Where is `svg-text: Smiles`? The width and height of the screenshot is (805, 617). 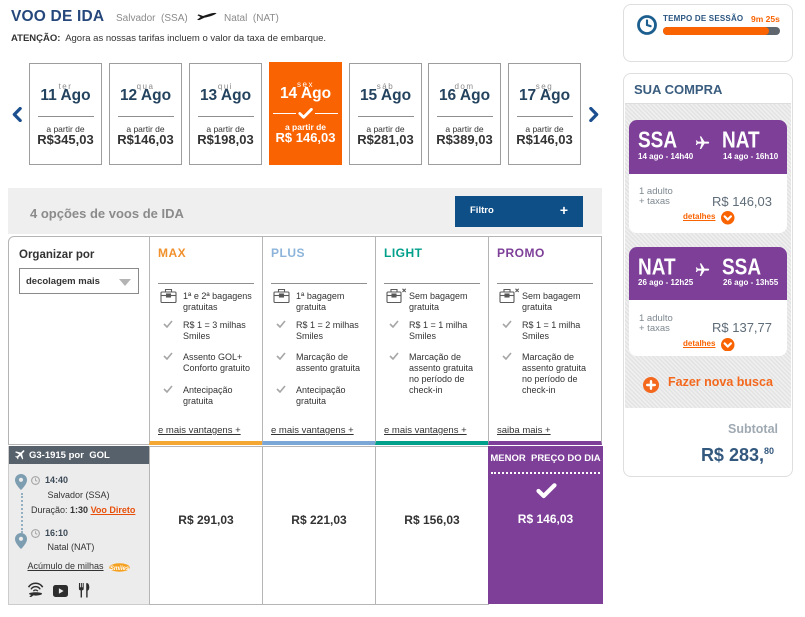 svg-text: Smiles is located at coordinates (120, 569).